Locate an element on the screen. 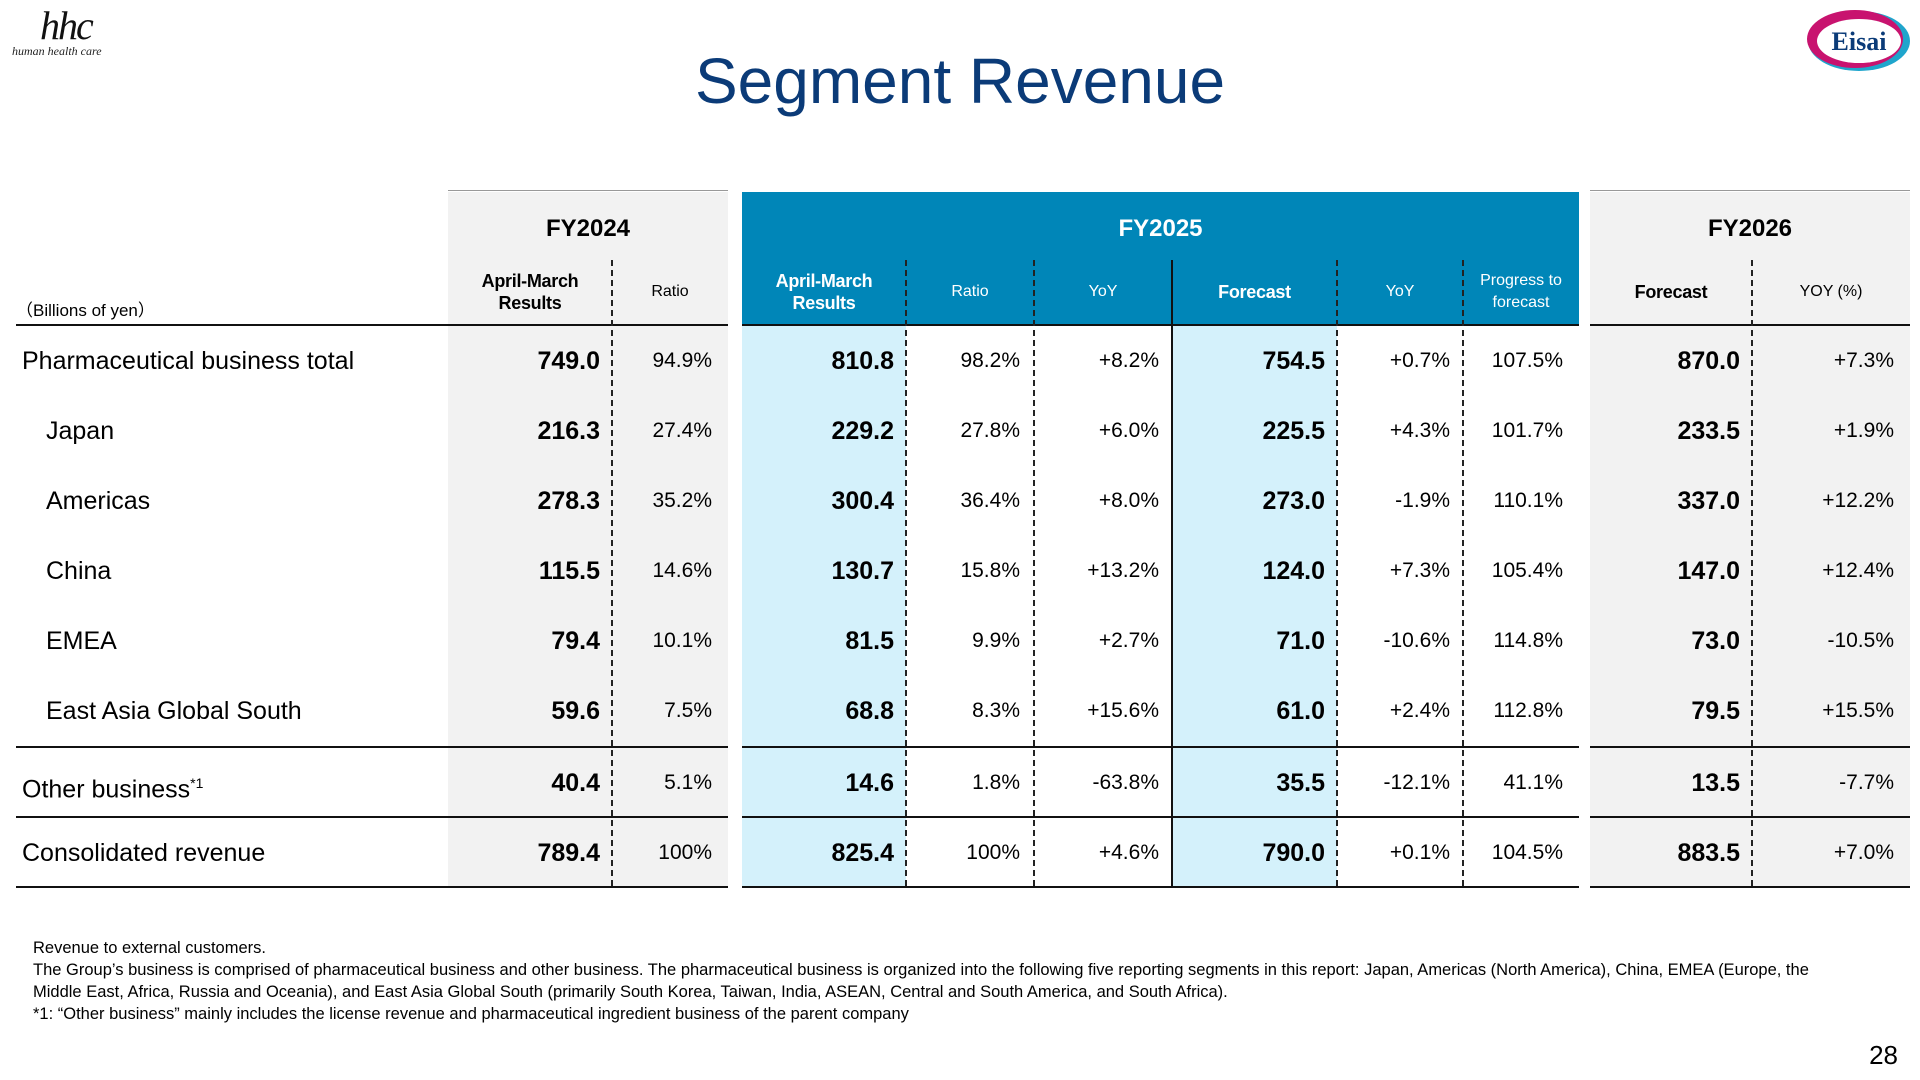 The width and height of the screenshot is (1920, 1080). cell-fy25-forecast: 790.0 is located at coordinates (1293, 853).